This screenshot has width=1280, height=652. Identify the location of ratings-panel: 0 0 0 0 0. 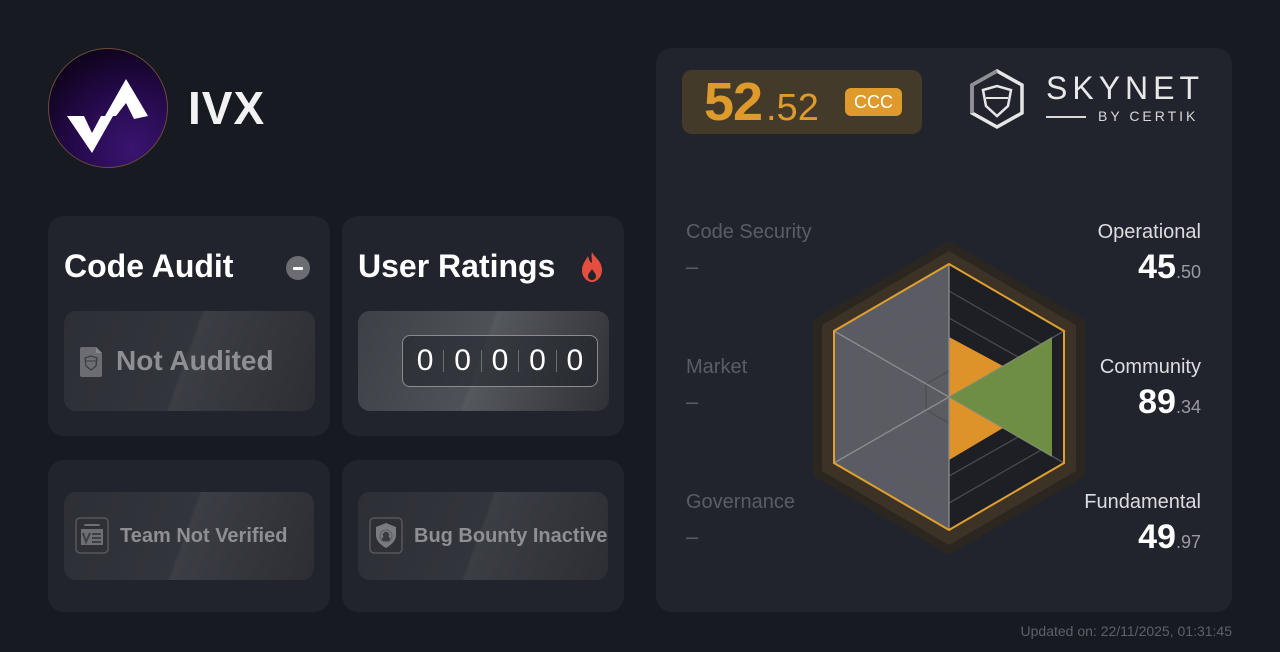
(483, 361).